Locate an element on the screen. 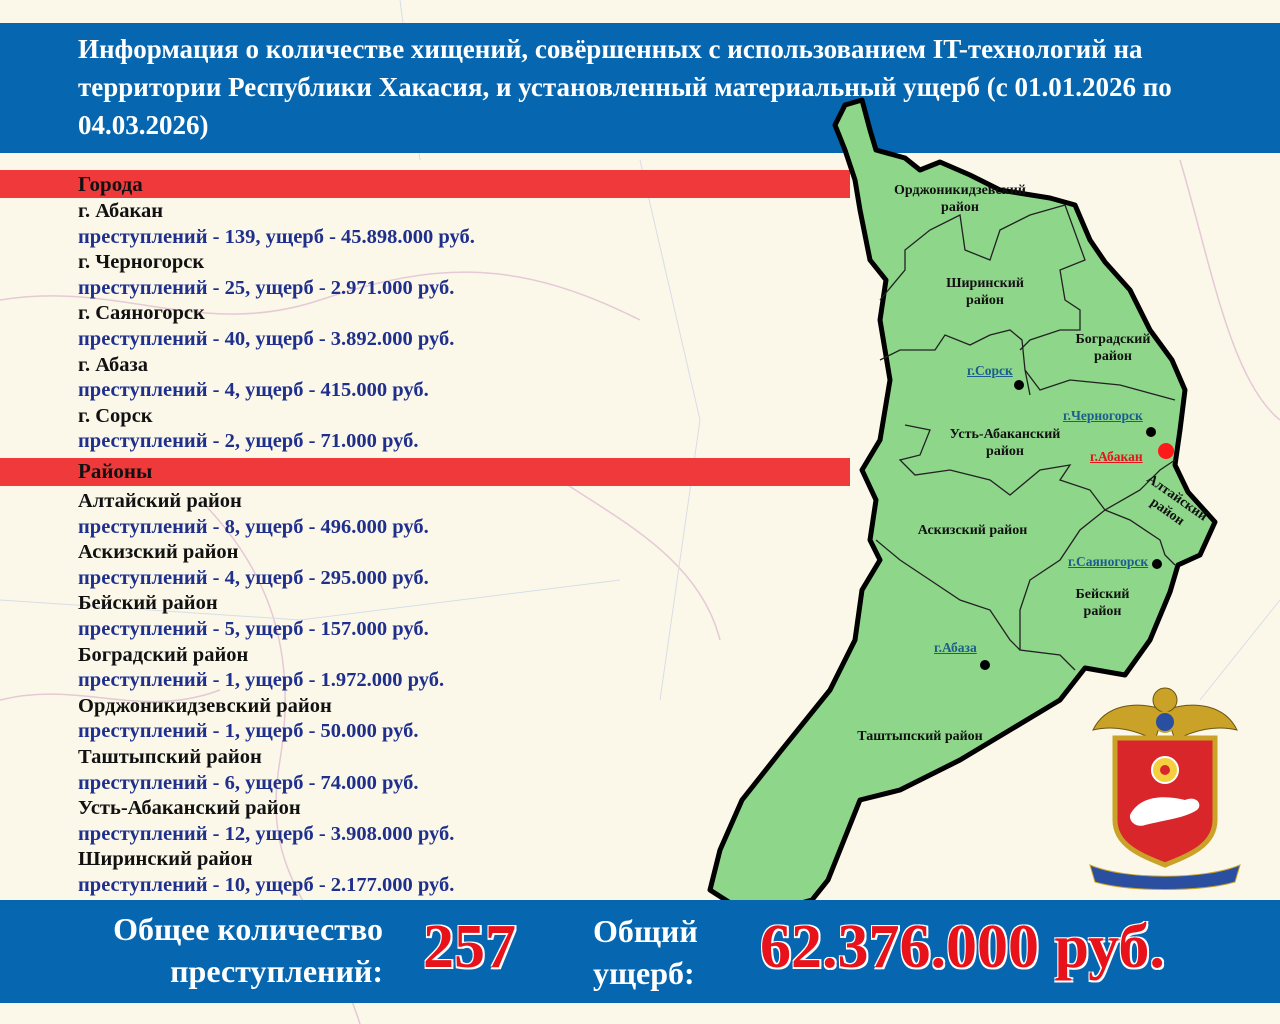  city-name: г. Абаза is located at coordinates (113, 364).